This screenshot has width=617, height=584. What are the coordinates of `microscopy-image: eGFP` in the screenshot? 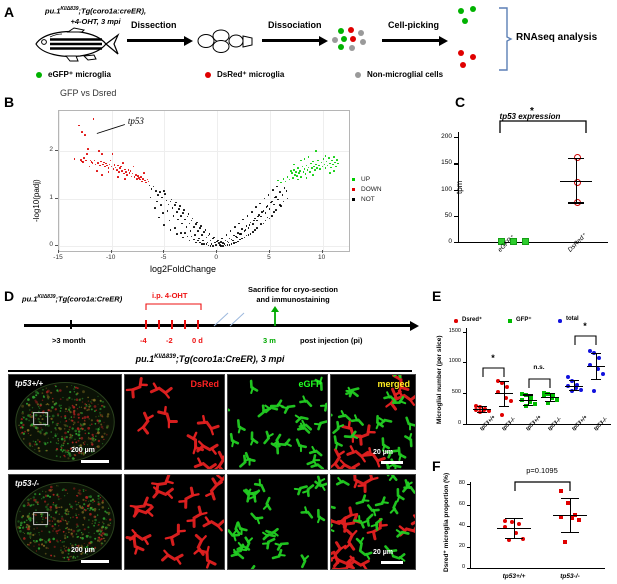 It's located at (277, 422).